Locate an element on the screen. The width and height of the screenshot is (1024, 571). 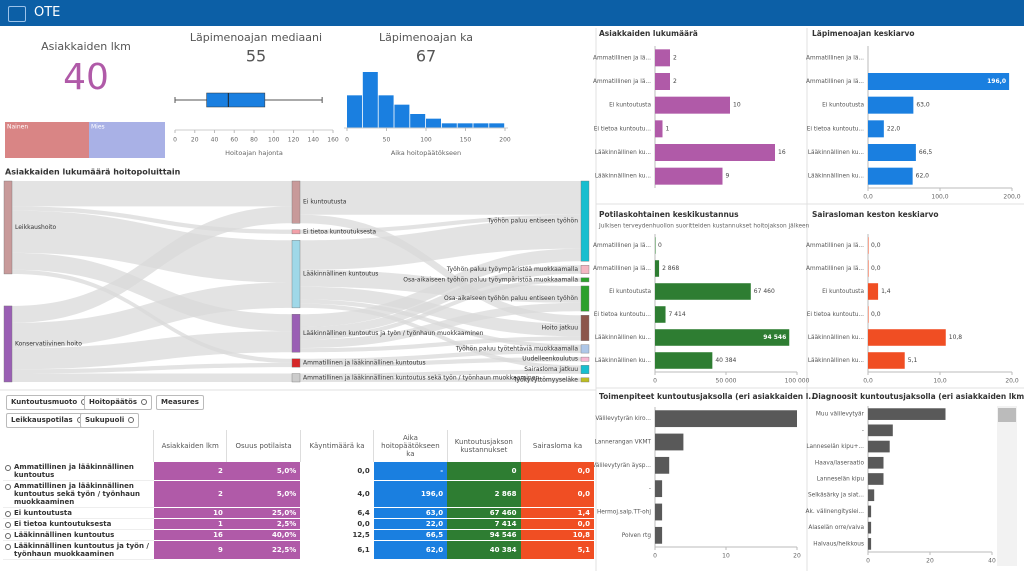
row-label: Ei kuntoutusta is located at coordinates (78, 513).